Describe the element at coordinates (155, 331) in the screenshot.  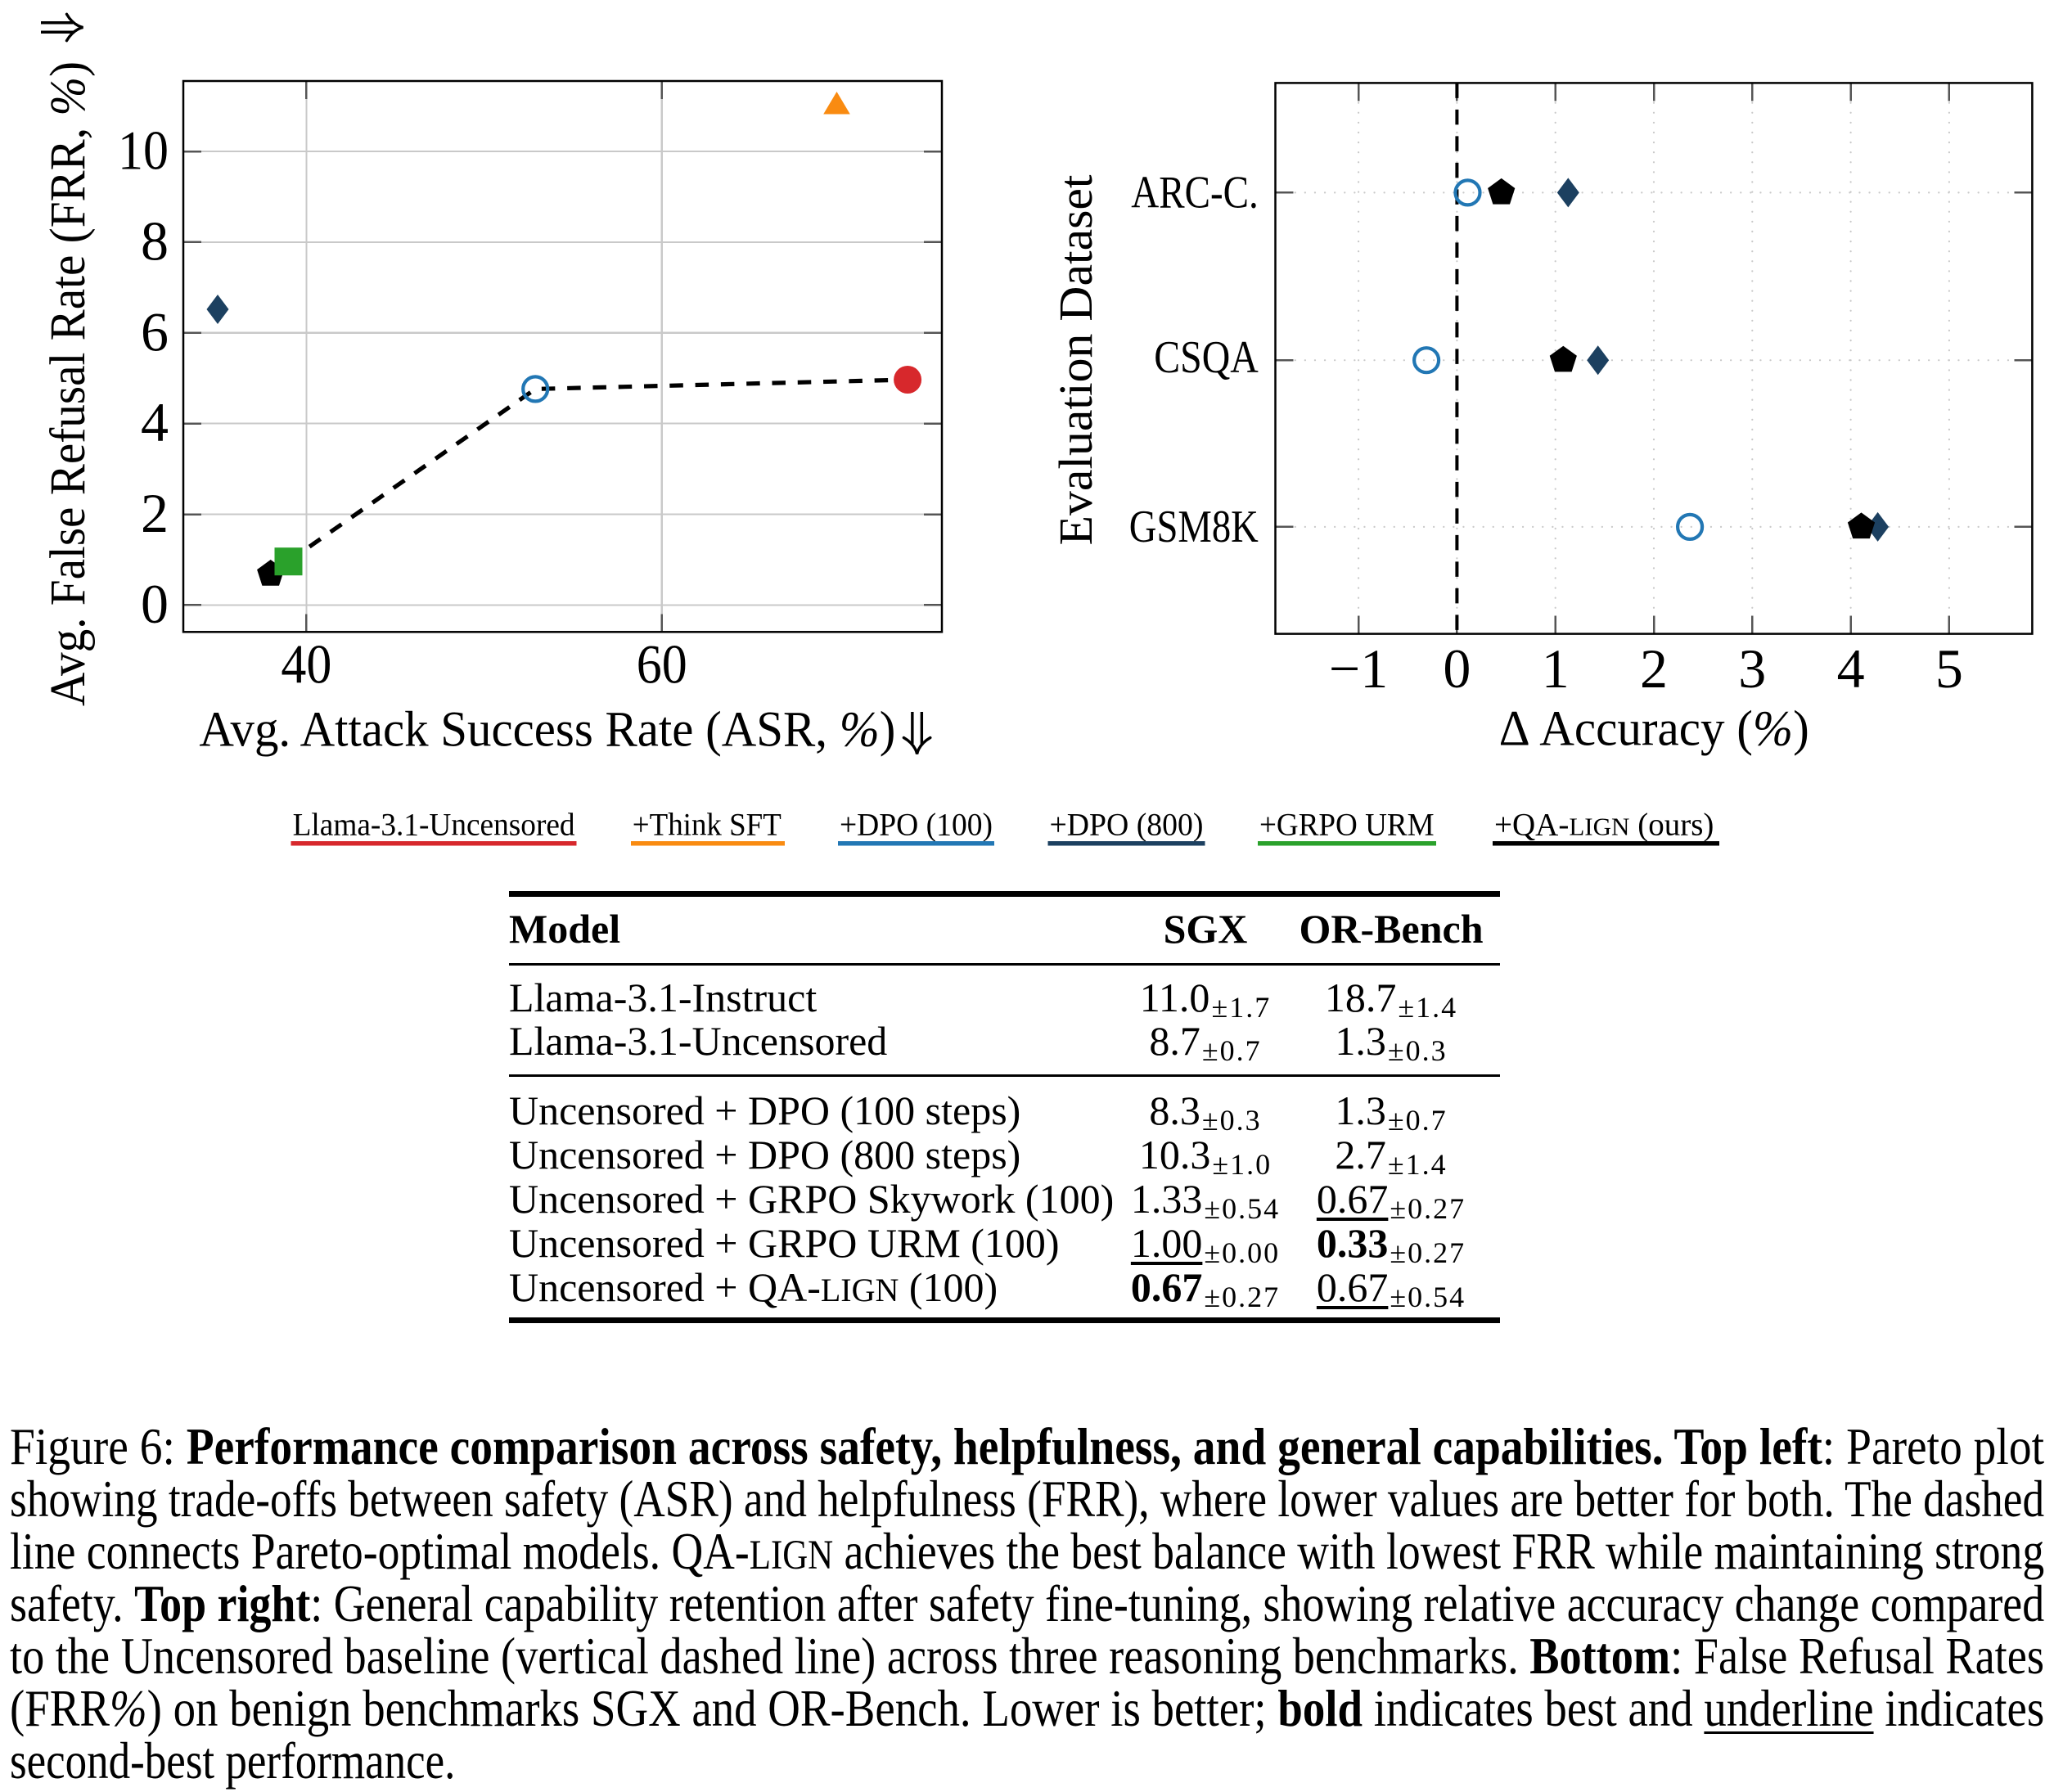
I see `svg-text: 6` at that location.